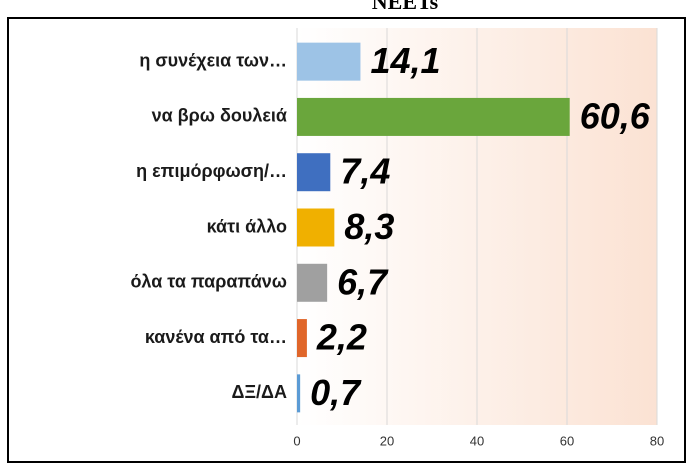 Image resolution: width=691 pixels, height=468 pixels. What do you see at coordinates (567, 440) in the screenshot?
I see `x-tick-label: 60` at bounding box center [567, 440].